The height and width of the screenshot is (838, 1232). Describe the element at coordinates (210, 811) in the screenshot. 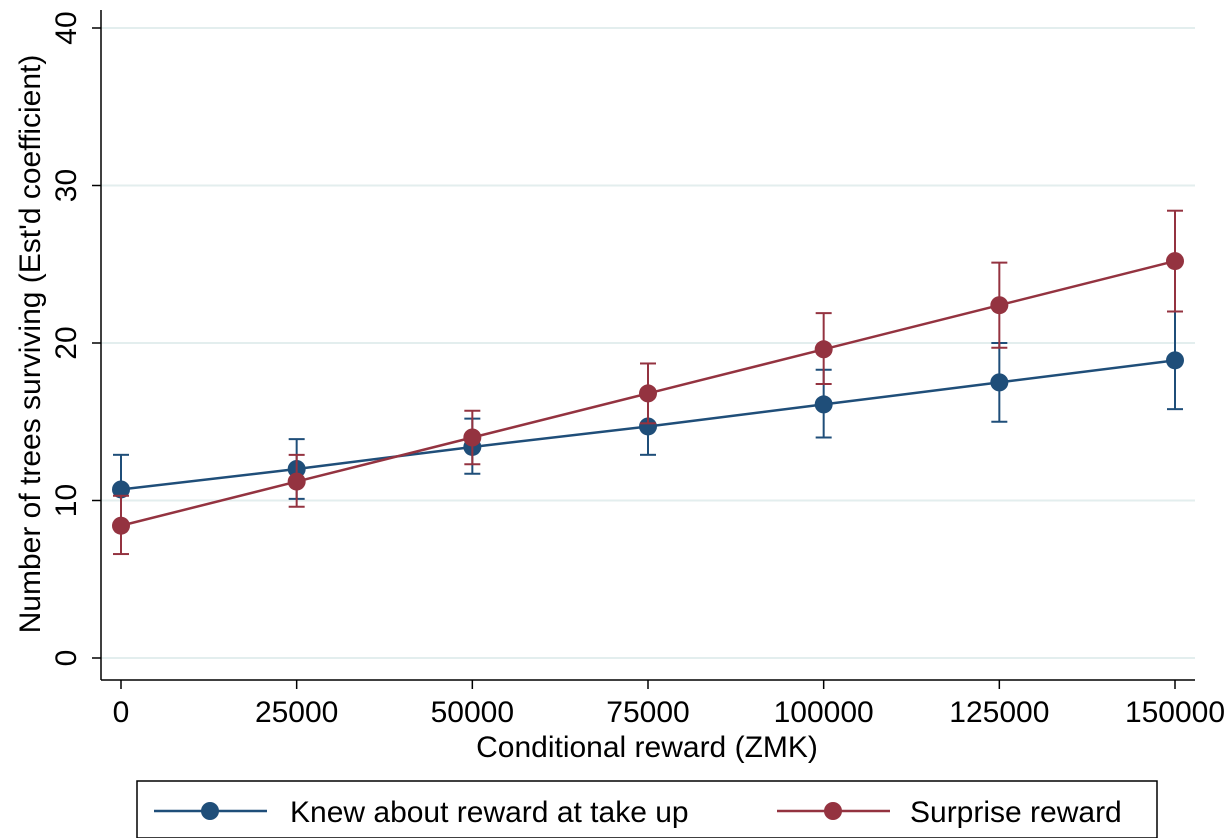

I see `legend-marker-knew` at that location.